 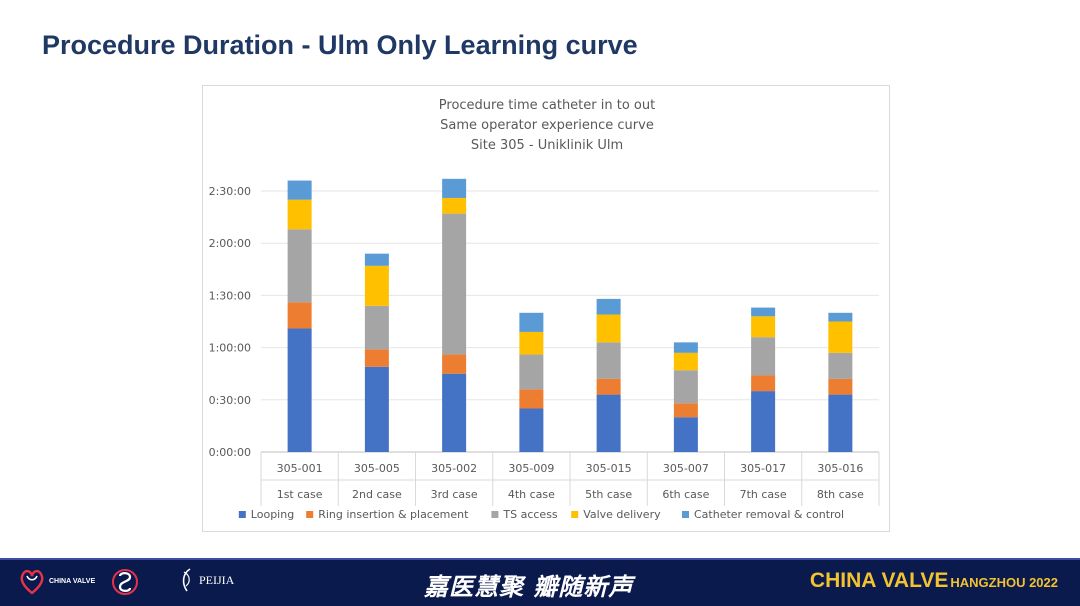 I want to click on footer-slogan: 嘉医慧聚 瓣随新声, so click(x=529, y=586).